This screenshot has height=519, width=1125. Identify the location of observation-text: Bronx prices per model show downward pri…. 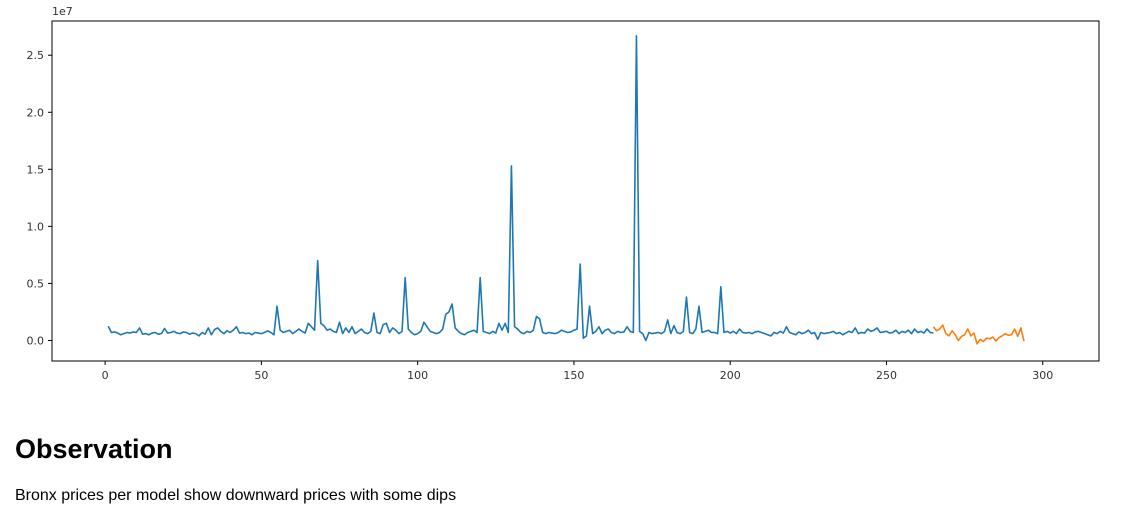
(236, 495).